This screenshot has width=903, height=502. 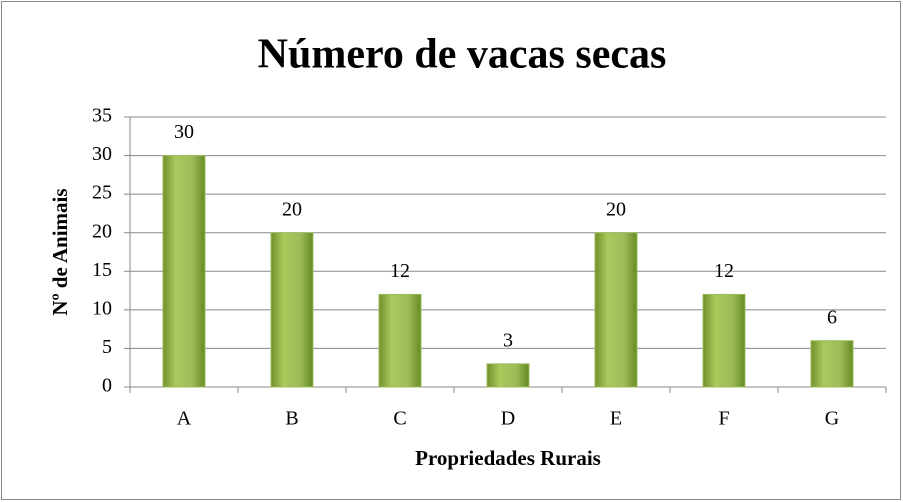 What do you see at coordinates (832, 419) in the screenshot?
I see `x-tick-label: G` at bounding box center [832, 419].